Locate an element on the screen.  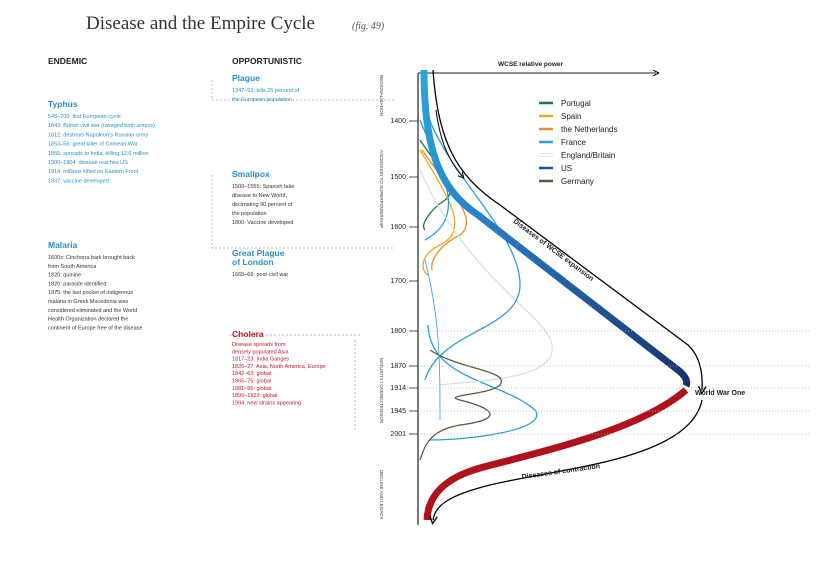
disease-note: 1842–63: global is located at coordinates (251, 374).